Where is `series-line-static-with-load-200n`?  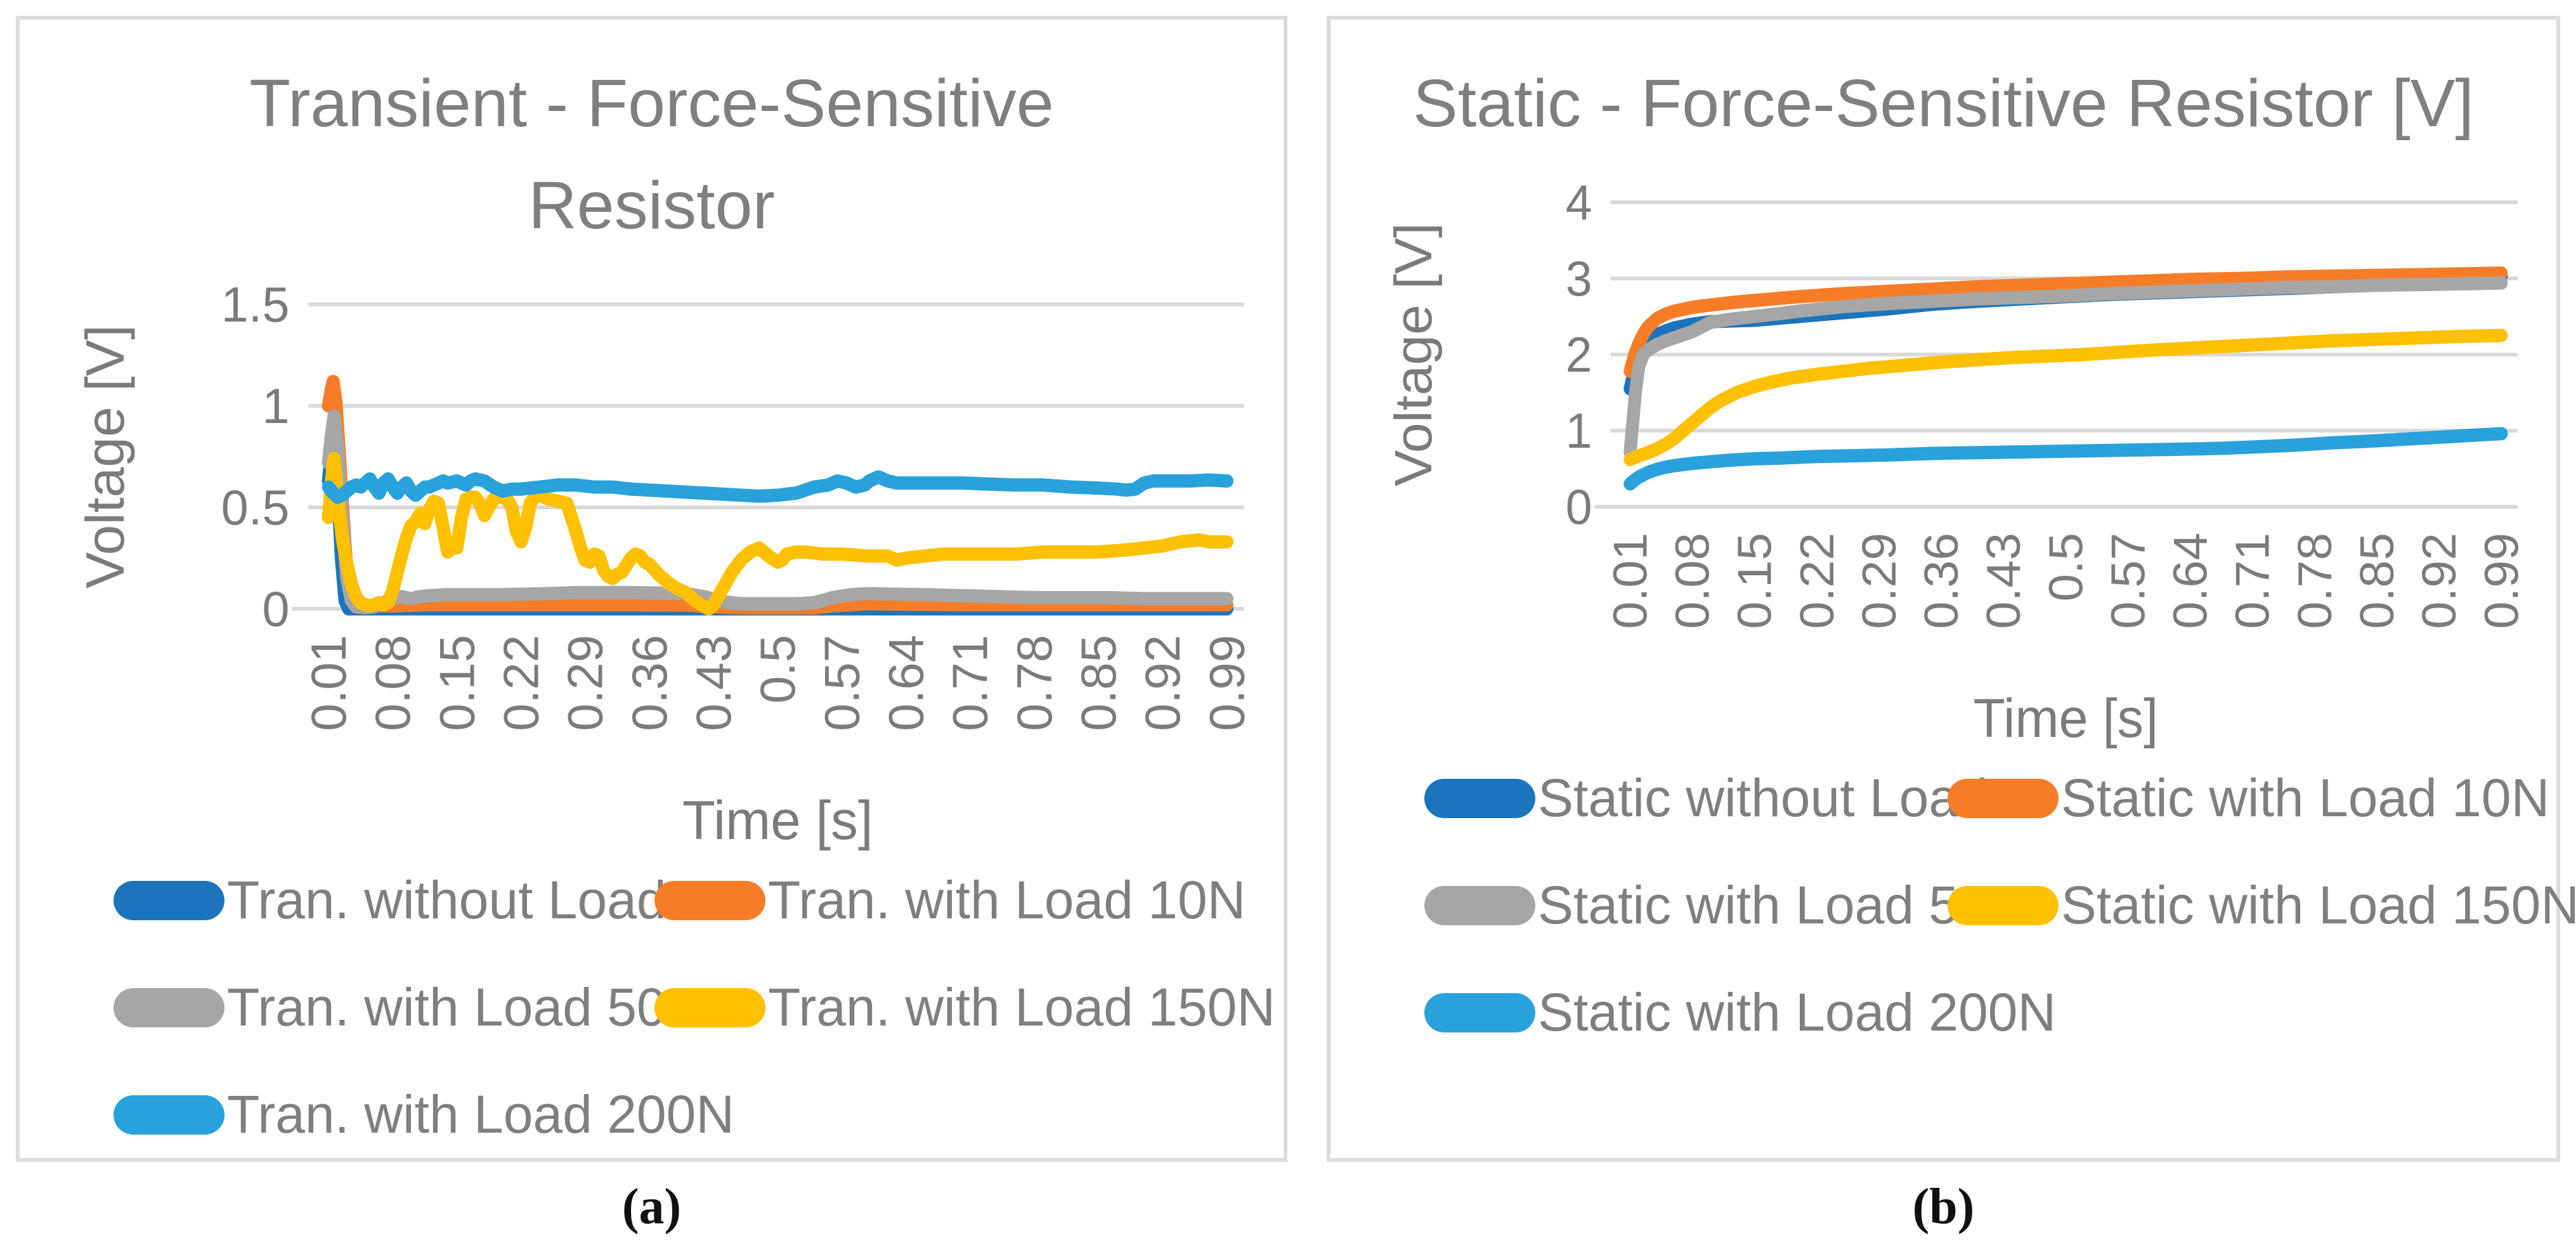
series-line-static-with-load-200n is located at coordinates (2065, 459).